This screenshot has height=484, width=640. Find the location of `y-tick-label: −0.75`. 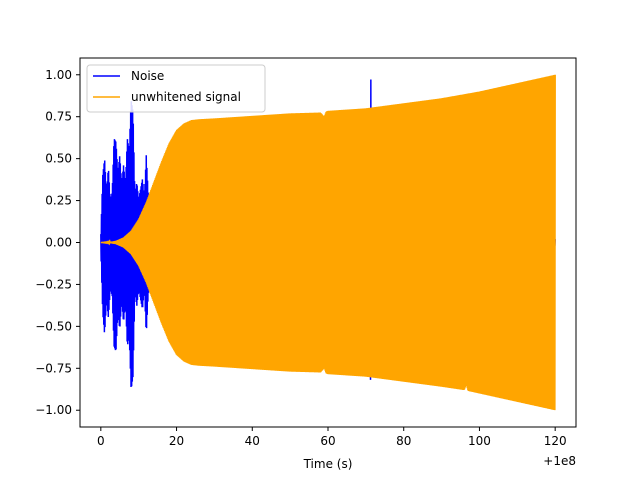

y-tick-label: −0.75 is located at coordinates (53, 368).